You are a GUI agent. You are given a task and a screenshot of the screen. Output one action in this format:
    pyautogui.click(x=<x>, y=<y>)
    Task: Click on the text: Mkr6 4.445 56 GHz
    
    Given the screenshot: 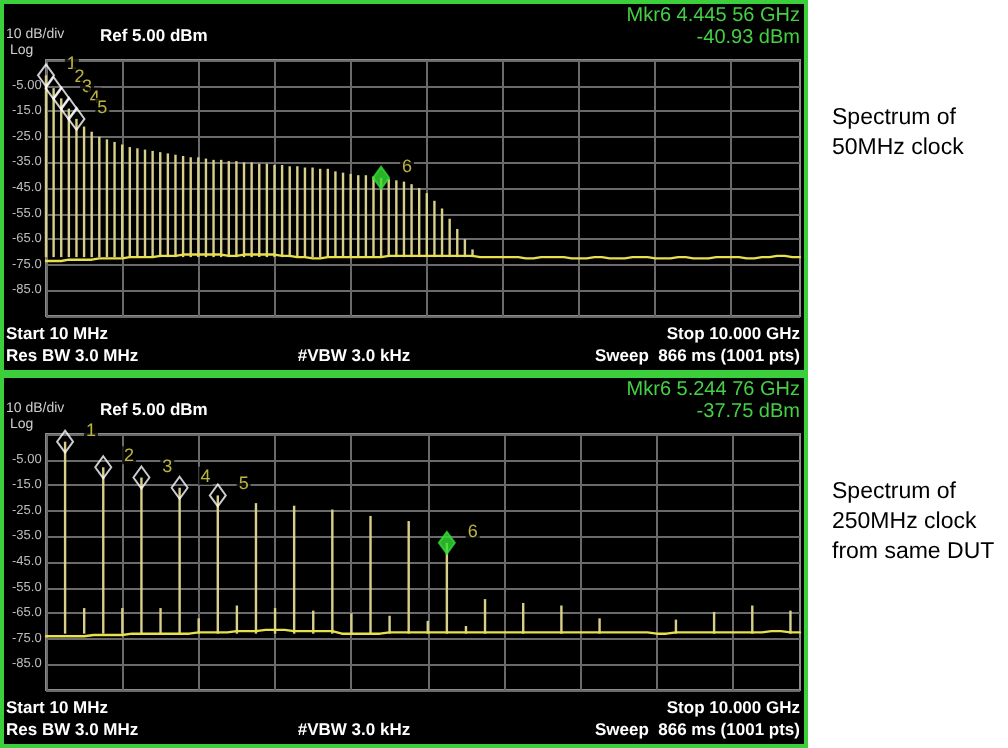 What is the action you would take?
    pyautogui.click(x=713, y=16)
    